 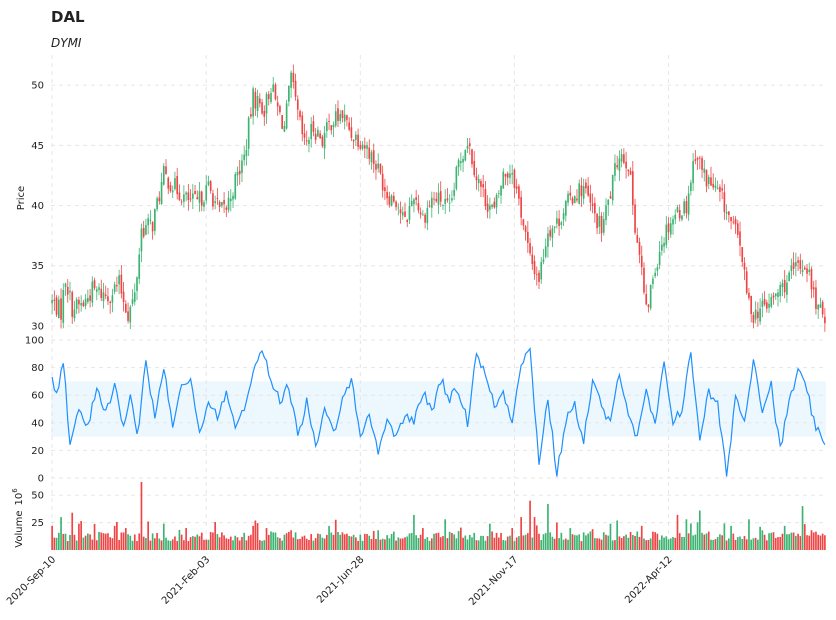 I want to click on dymi-tick: 60, so click(x=37, y=396).